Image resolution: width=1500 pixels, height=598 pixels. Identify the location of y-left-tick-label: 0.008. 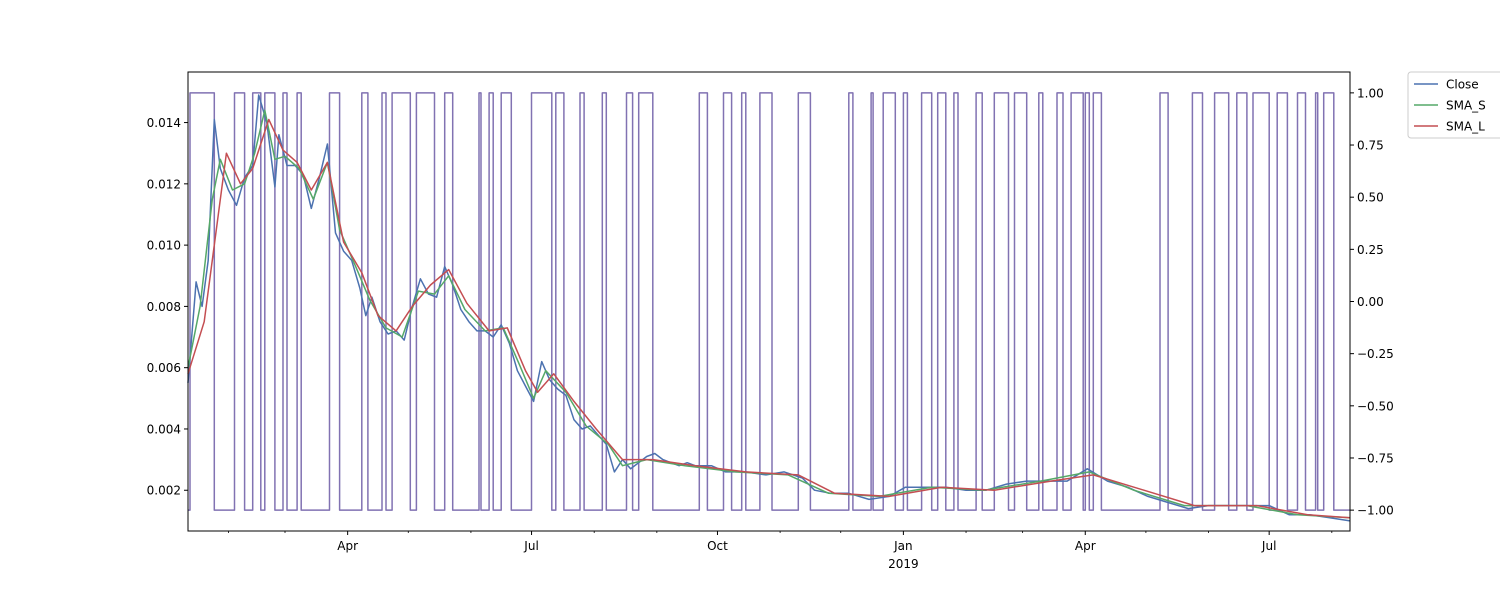
(164, 307).